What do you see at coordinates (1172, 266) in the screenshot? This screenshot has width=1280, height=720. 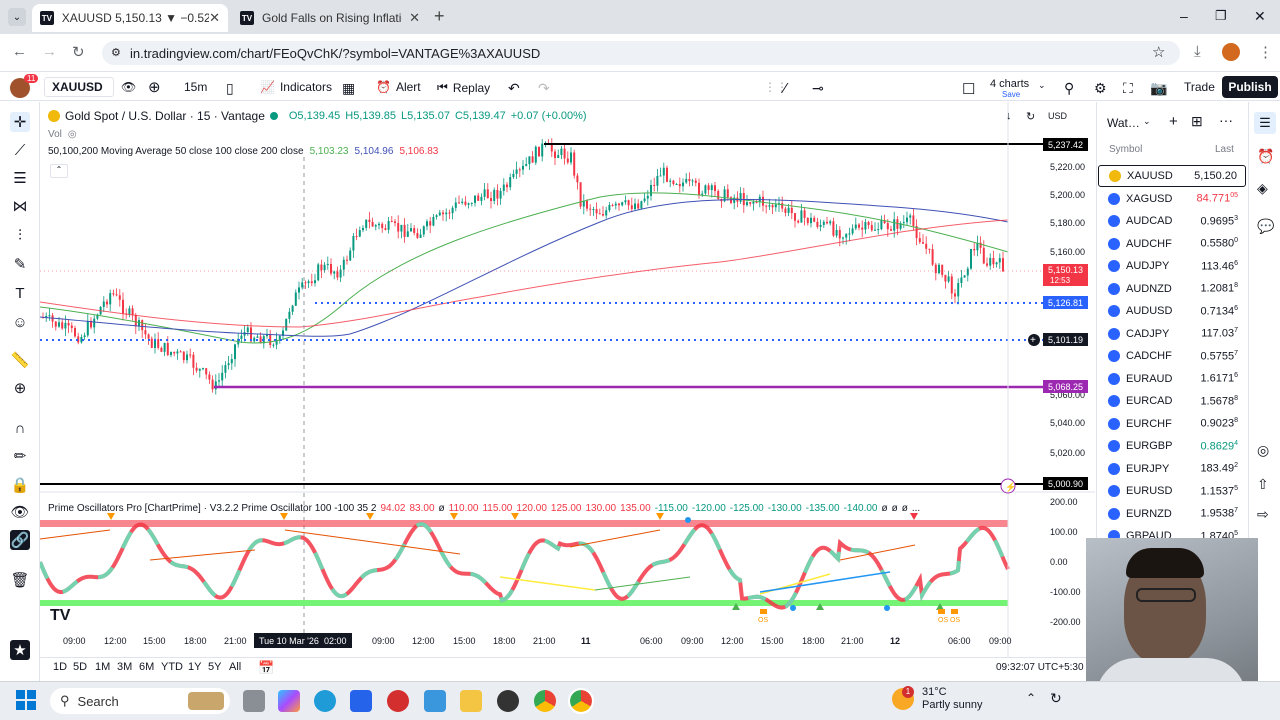 I see `watchlist-row: AUDJPY 113.466` at bounding box center [1172, 266].